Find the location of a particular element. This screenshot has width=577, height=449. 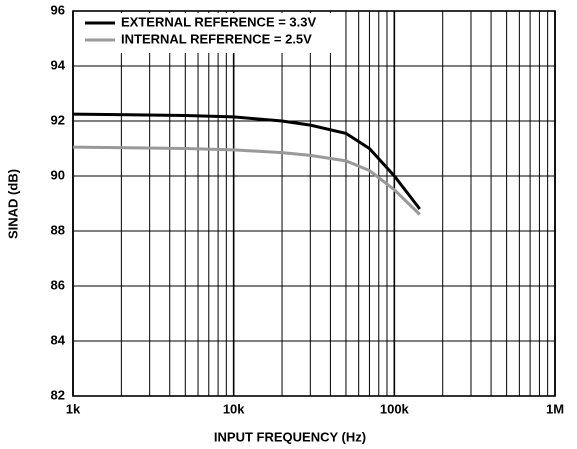

x-tick-label: 1k is located at coordinates (73, 408).